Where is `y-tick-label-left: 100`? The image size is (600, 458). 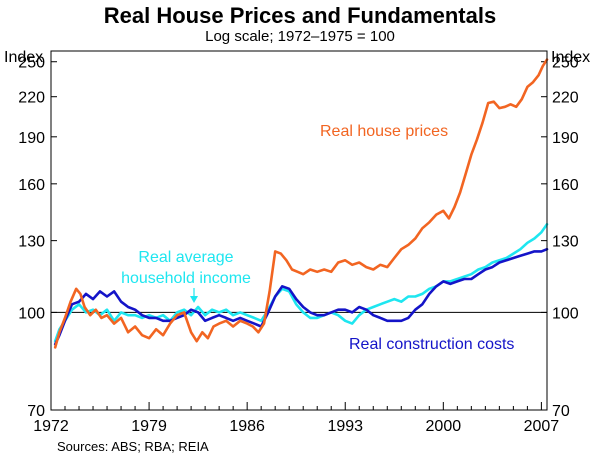
y-tick-label-left: 100 is located at coordinates (31, 313).